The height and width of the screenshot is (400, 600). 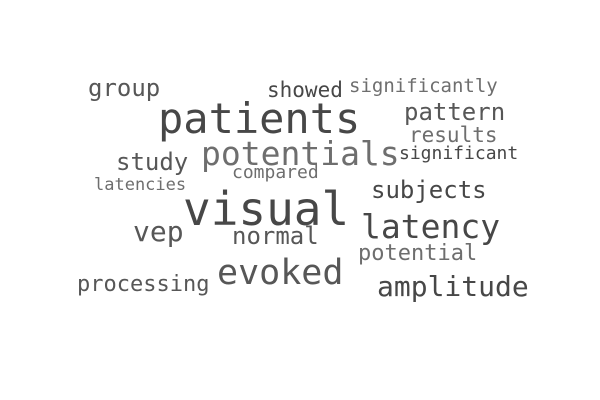 I want to click on word-study: study, so click(x=152, y=162).